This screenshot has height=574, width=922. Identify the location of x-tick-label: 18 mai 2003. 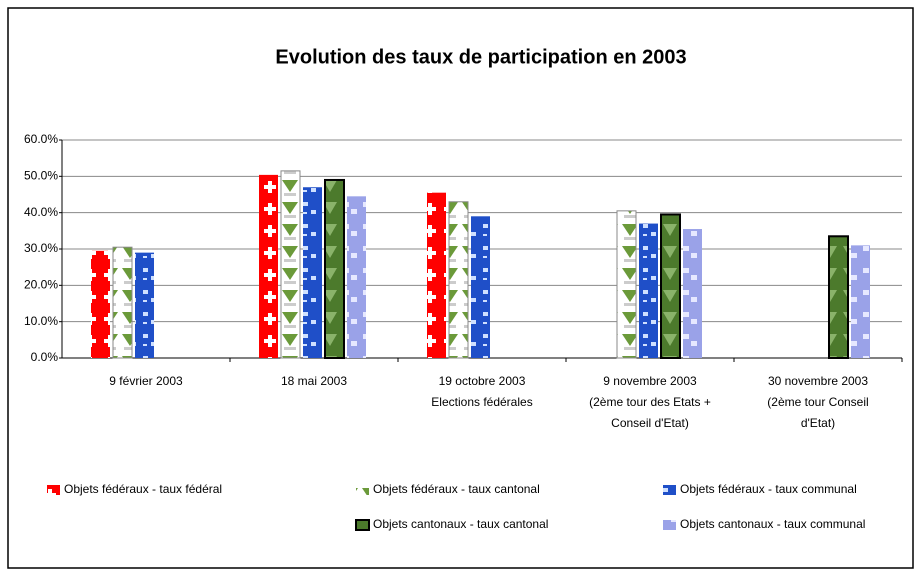
(314, 381).